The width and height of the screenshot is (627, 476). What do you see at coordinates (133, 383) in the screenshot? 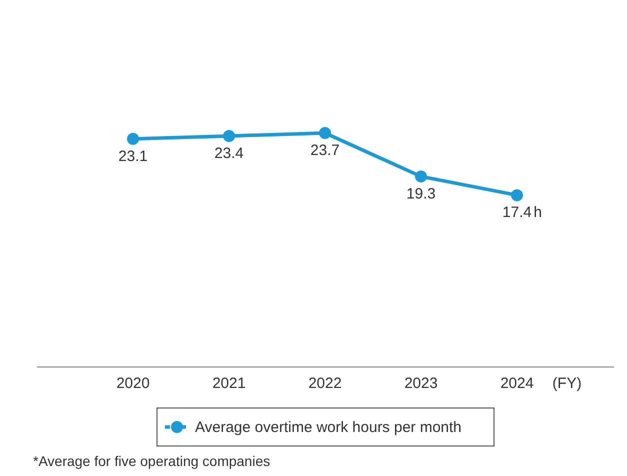
I see `x-tick-label: 2020` at bounding box center [133, 383].